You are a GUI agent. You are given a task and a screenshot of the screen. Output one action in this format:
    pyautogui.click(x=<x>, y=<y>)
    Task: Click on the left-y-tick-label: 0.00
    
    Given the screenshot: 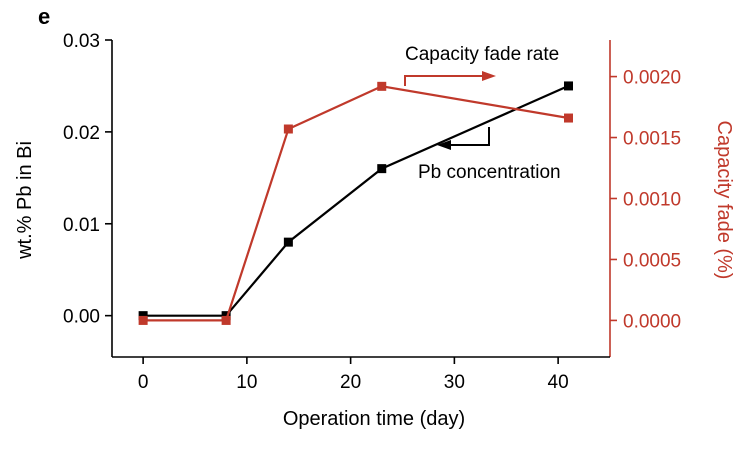 What is the action you would take?
    pyautogui.click(x=81, y=317)
    